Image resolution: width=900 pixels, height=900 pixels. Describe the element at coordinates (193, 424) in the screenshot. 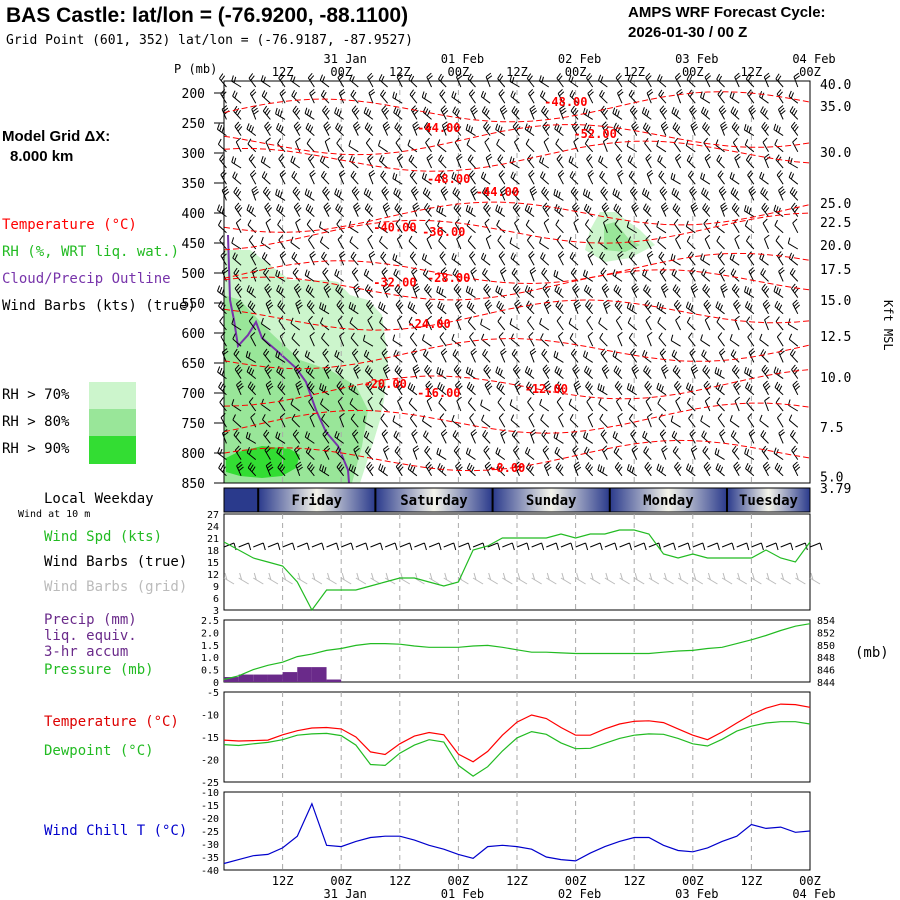

I see `pressure-tick-label: 750` at that location.